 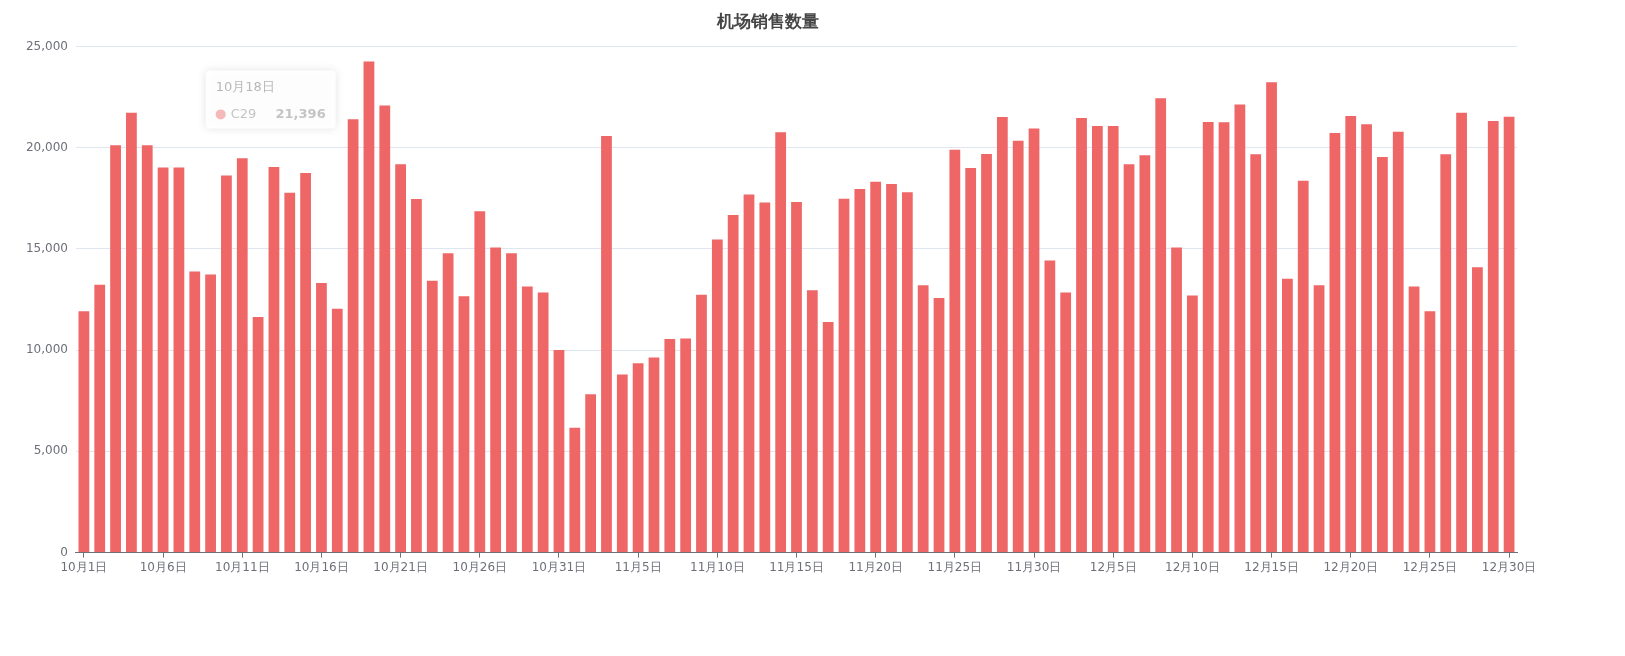 I want to click on y-tick-label: 5,000, so click(x=50, y=450).